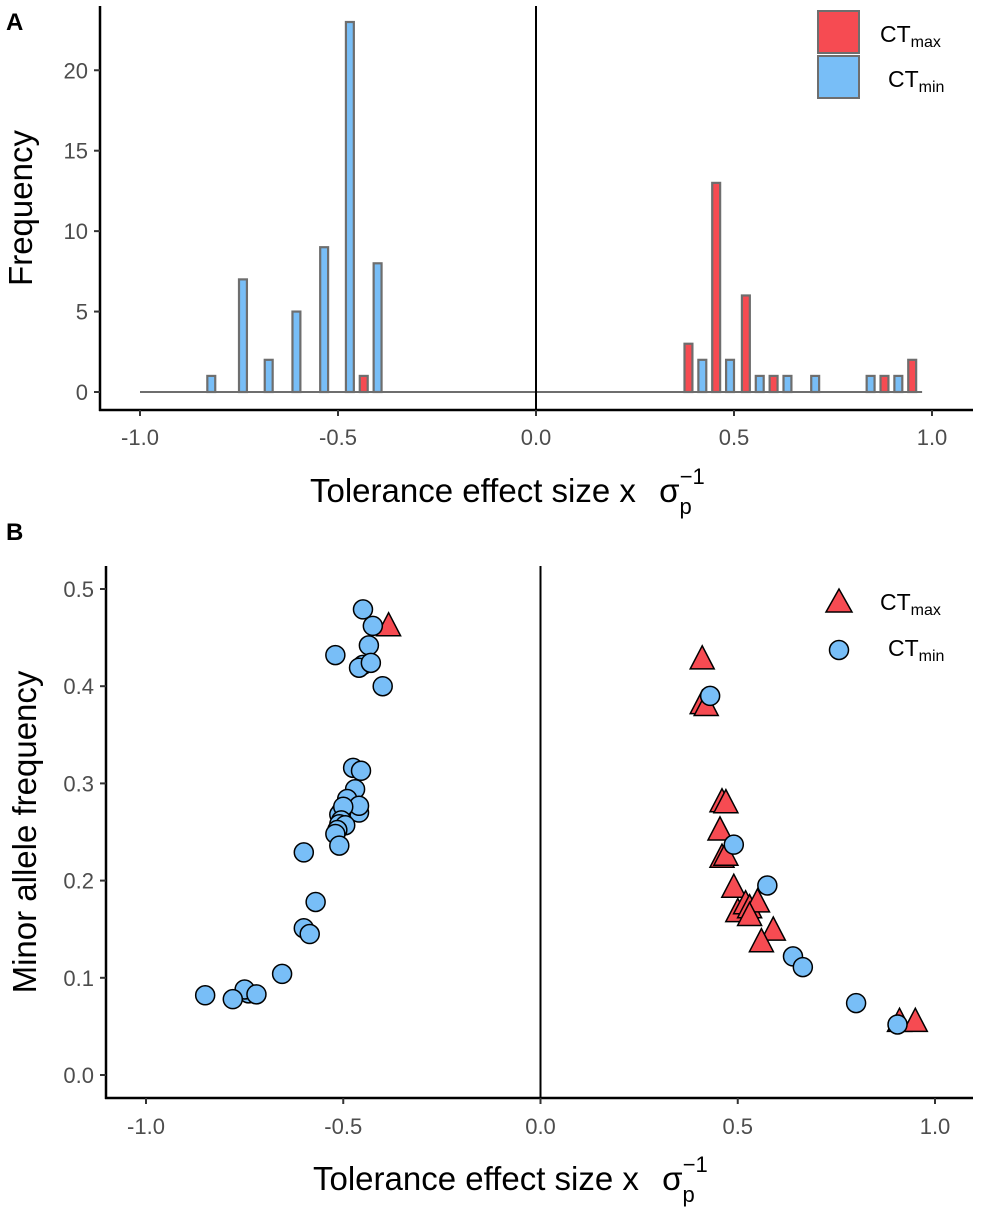 This screenshot has height=1213, width=981. What do you see at coordinates (916, 81) in the screenshot?
I see `legend-a-ctmin-label: CTmin` at bounding box center [916, 81].